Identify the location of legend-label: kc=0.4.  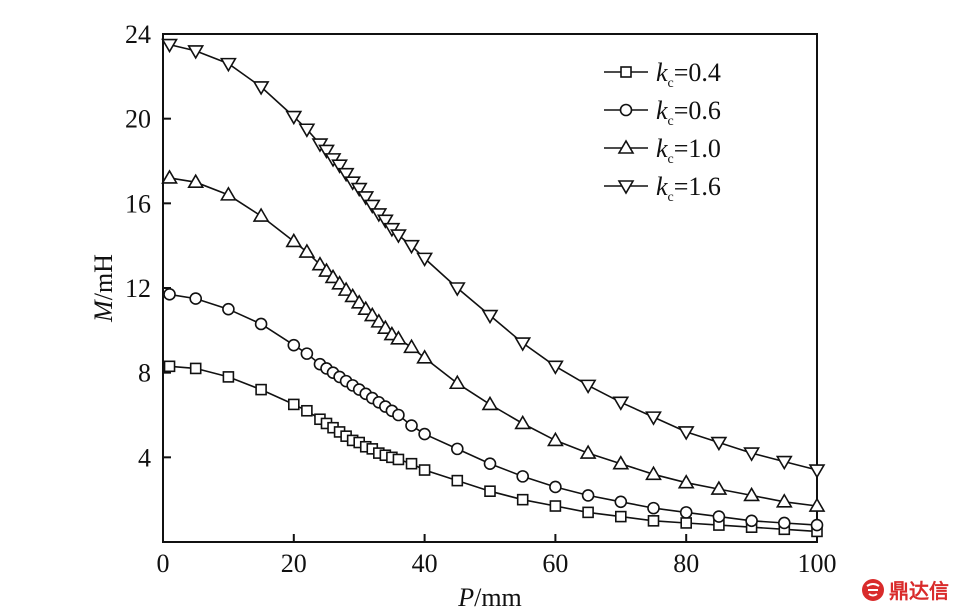
(688, 74).